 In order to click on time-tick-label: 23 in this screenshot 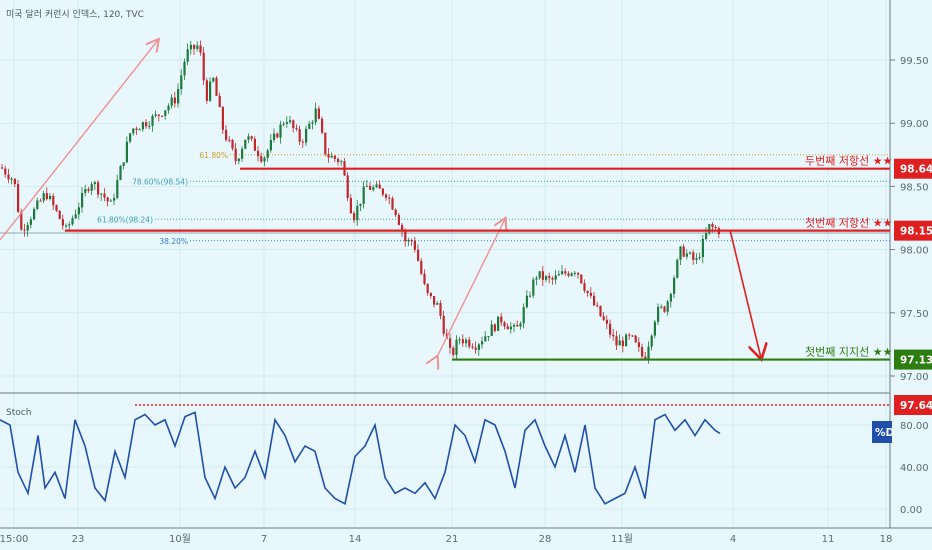, I will do `click(78, 539)`.